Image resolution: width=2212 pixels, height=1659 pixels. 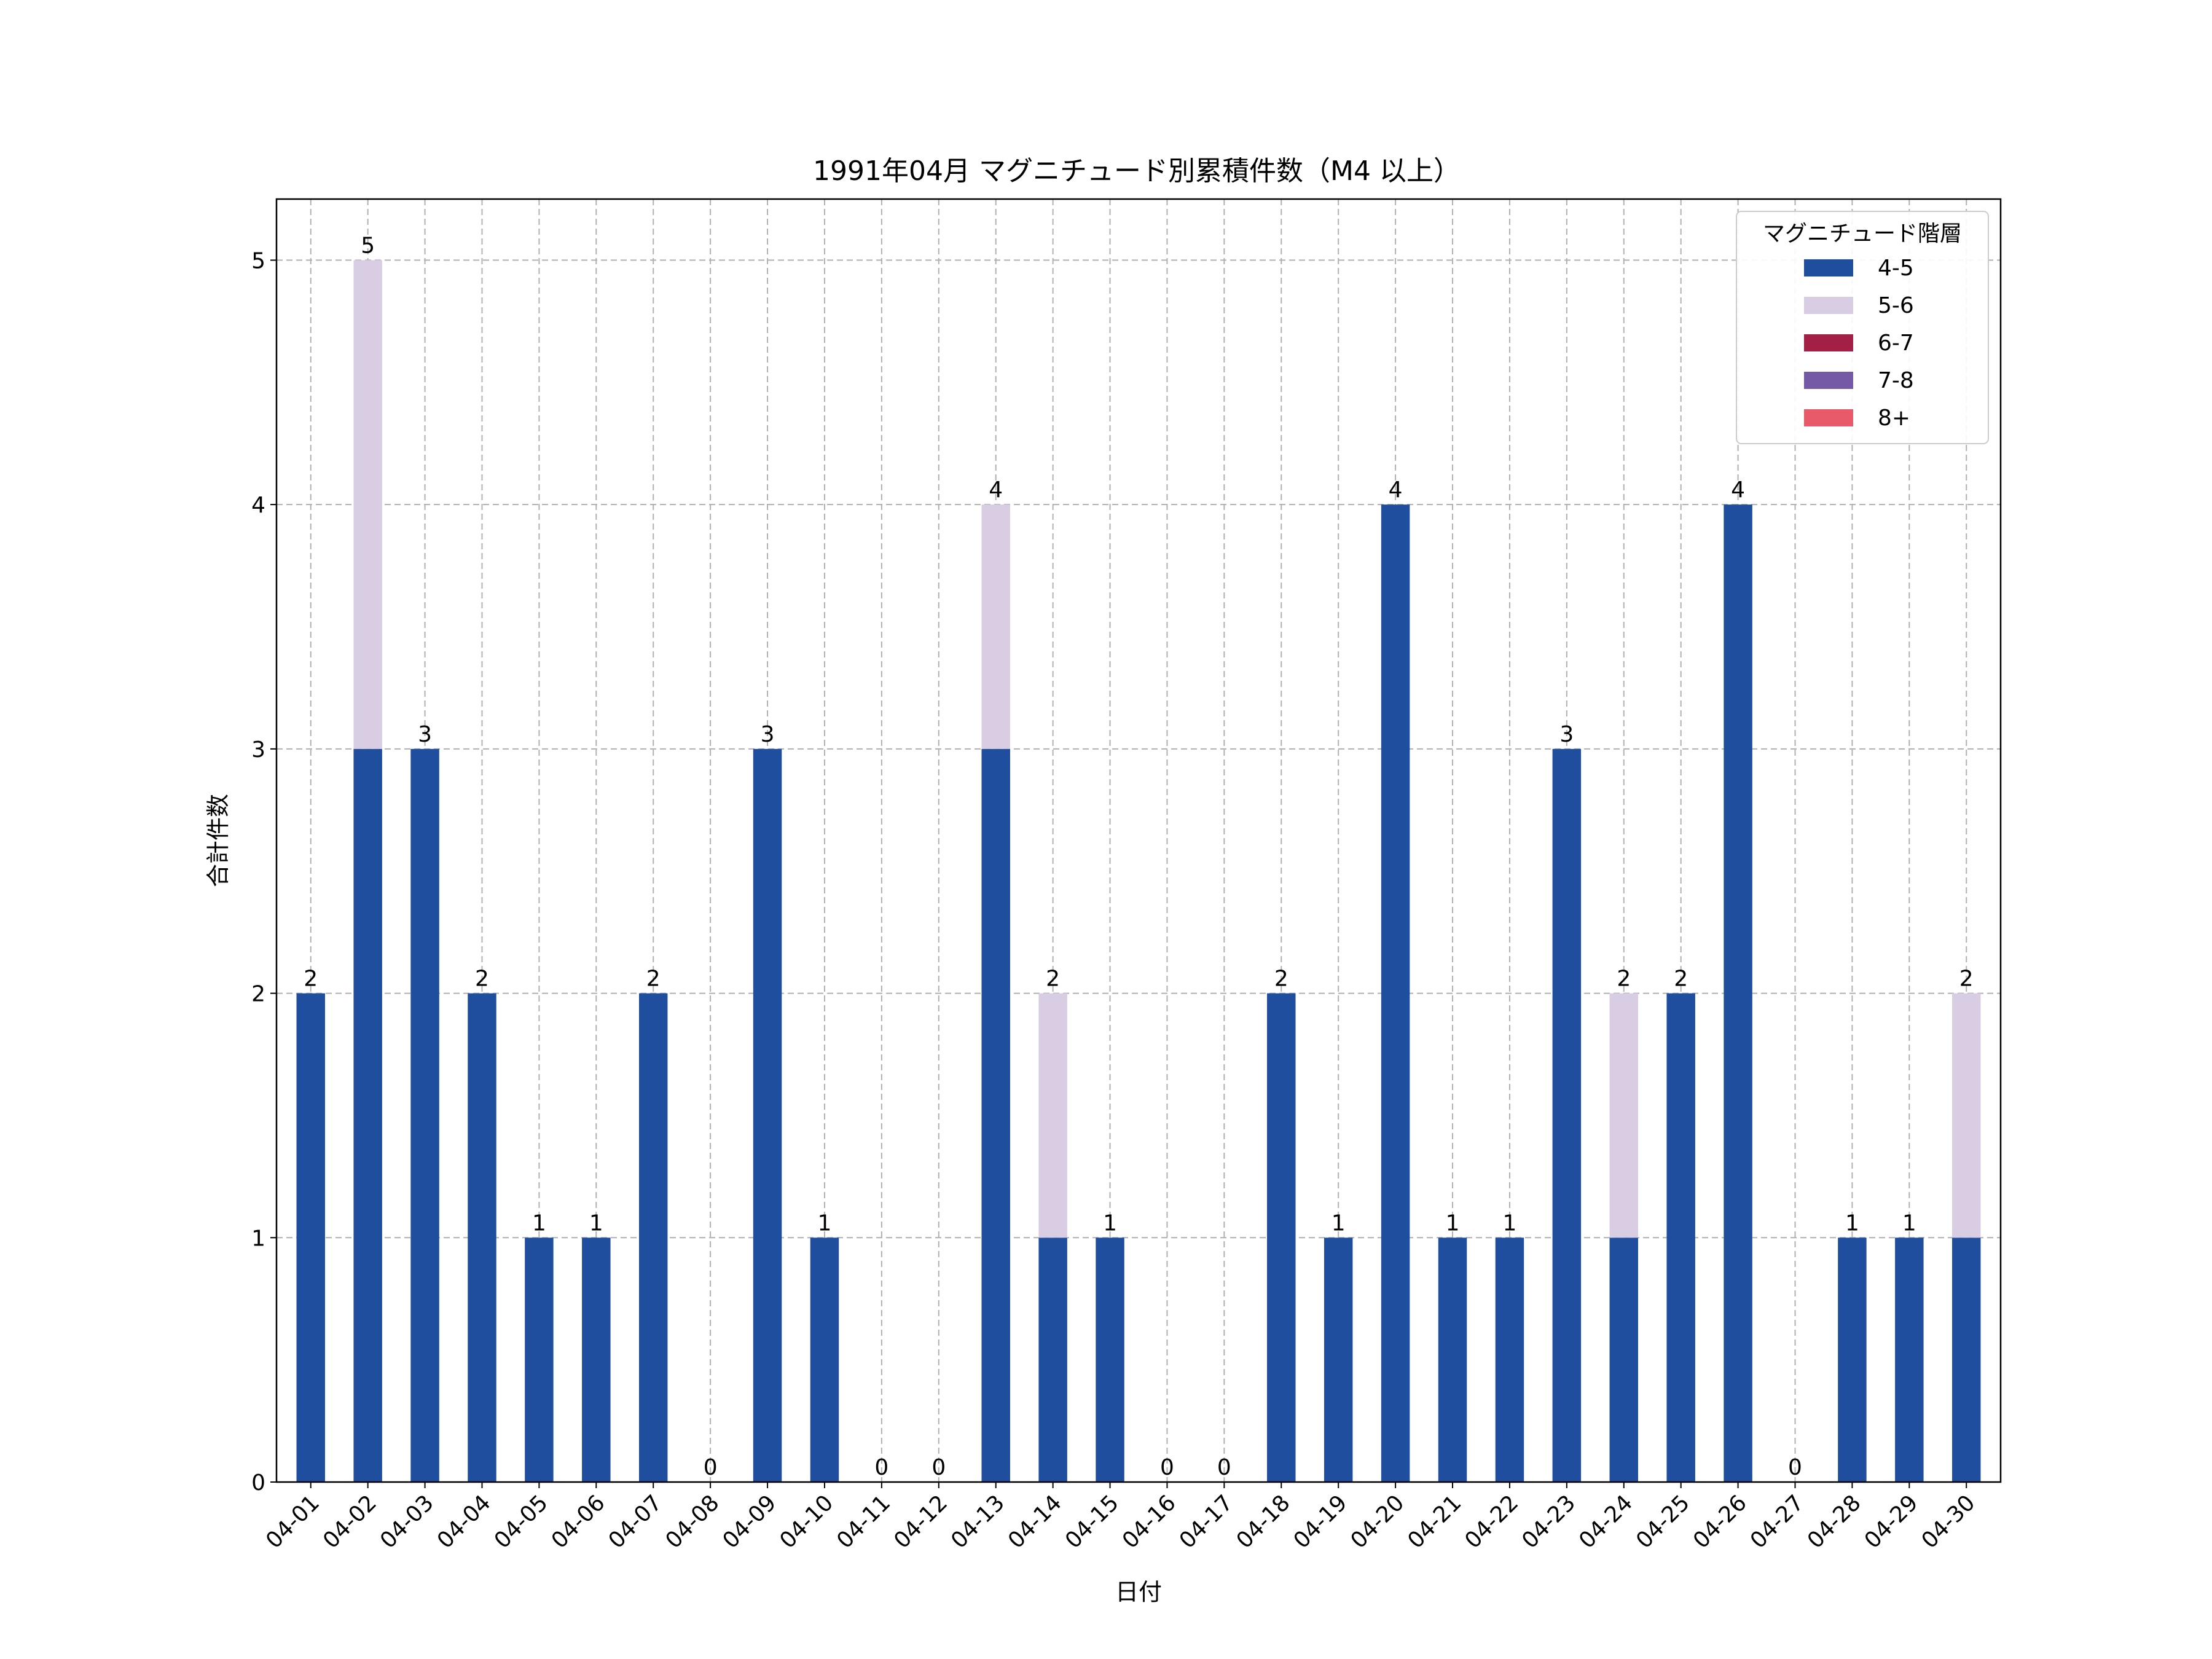 I want to click on x-tick-label: 04-23, so click(x=1548, y=1521).